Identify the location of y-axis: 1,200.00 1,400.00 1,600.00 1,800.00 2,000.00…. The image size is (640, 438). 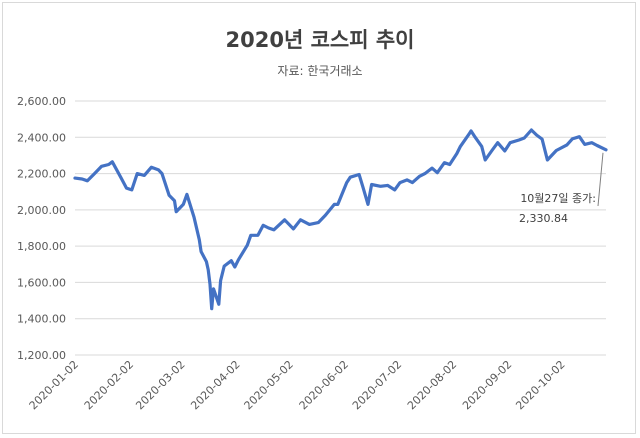
(41, 228).